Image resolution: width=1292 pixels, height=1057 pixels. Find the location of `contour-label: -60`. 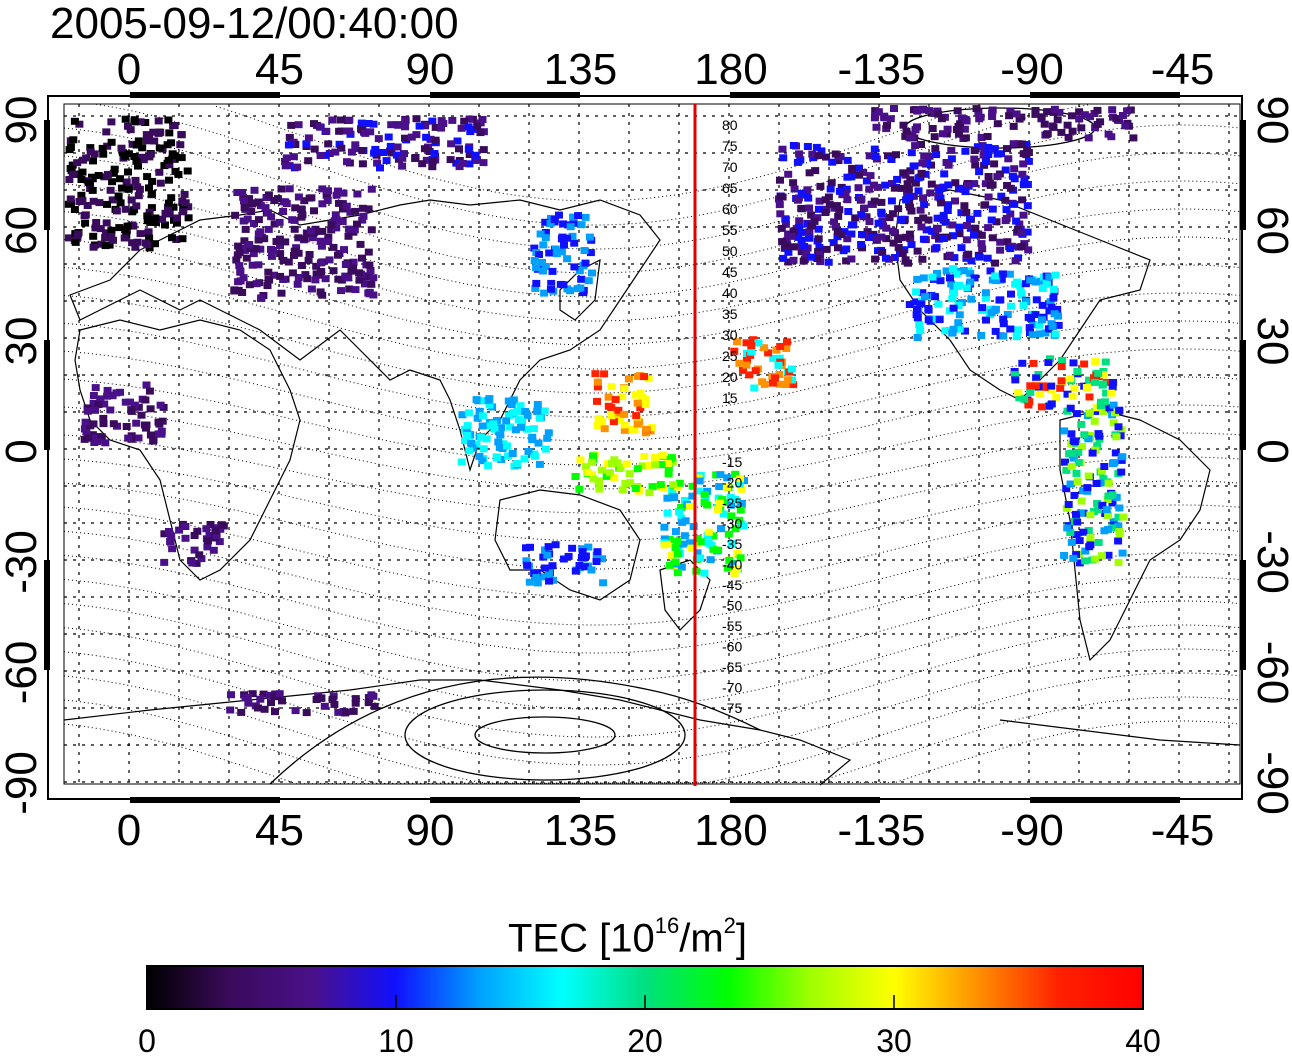

contour-label: -60 is located at coordinates (732, 647).